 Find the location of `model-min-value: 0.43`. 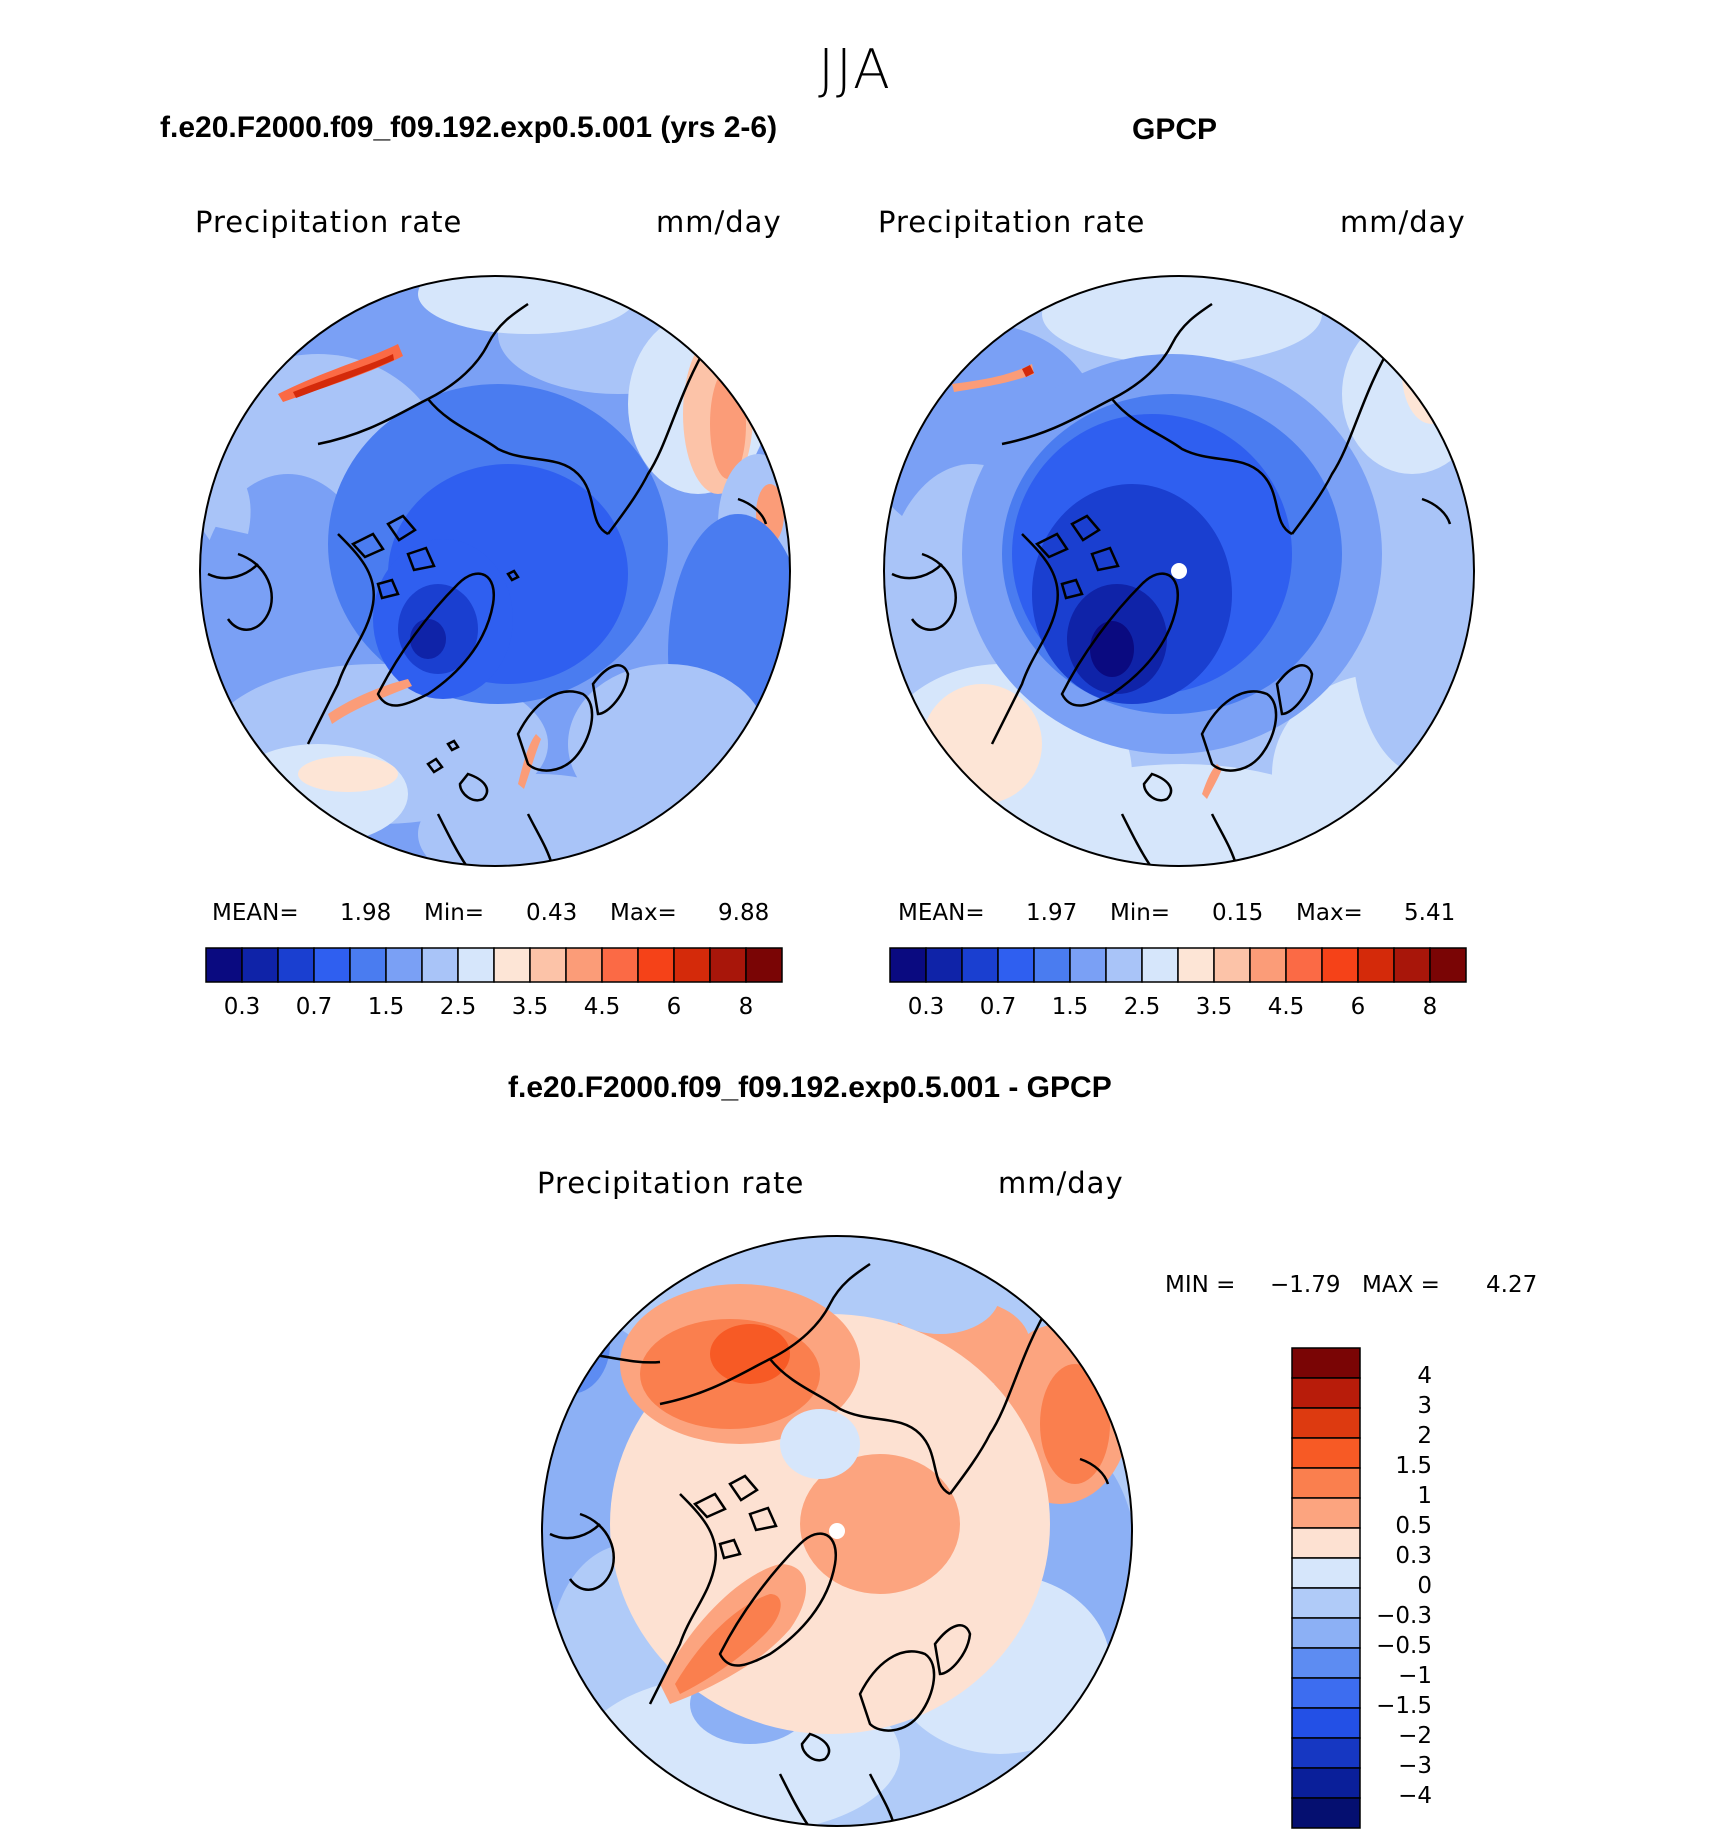

model-min-value: 0.43 is located at coordinates (552, 913).